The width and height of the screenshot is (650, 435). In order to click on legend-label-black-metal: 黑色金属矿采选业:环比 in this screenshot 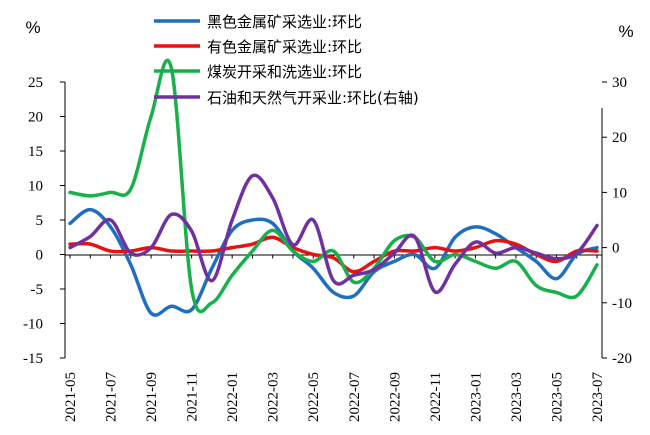, I will do `click(284, 22)`.